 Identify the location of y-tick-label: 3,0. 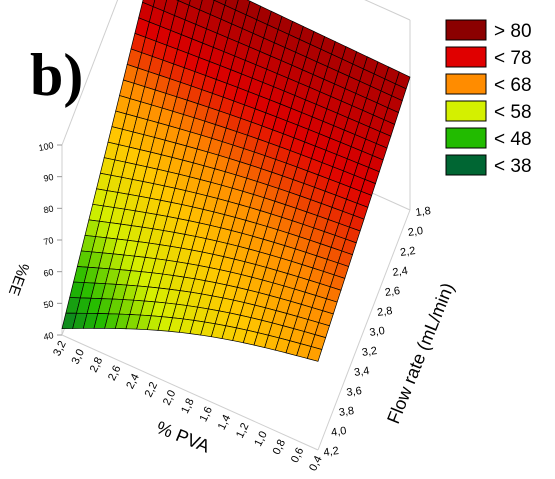
(377, 332).